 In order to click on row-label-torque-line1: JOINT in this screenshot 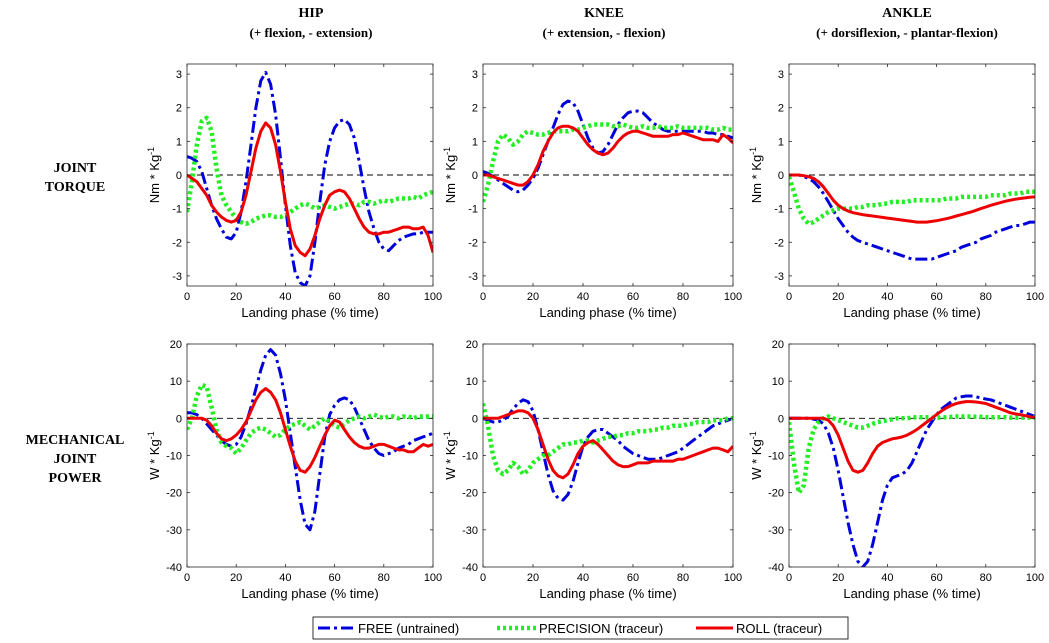, I will do `click(75, 168)`.